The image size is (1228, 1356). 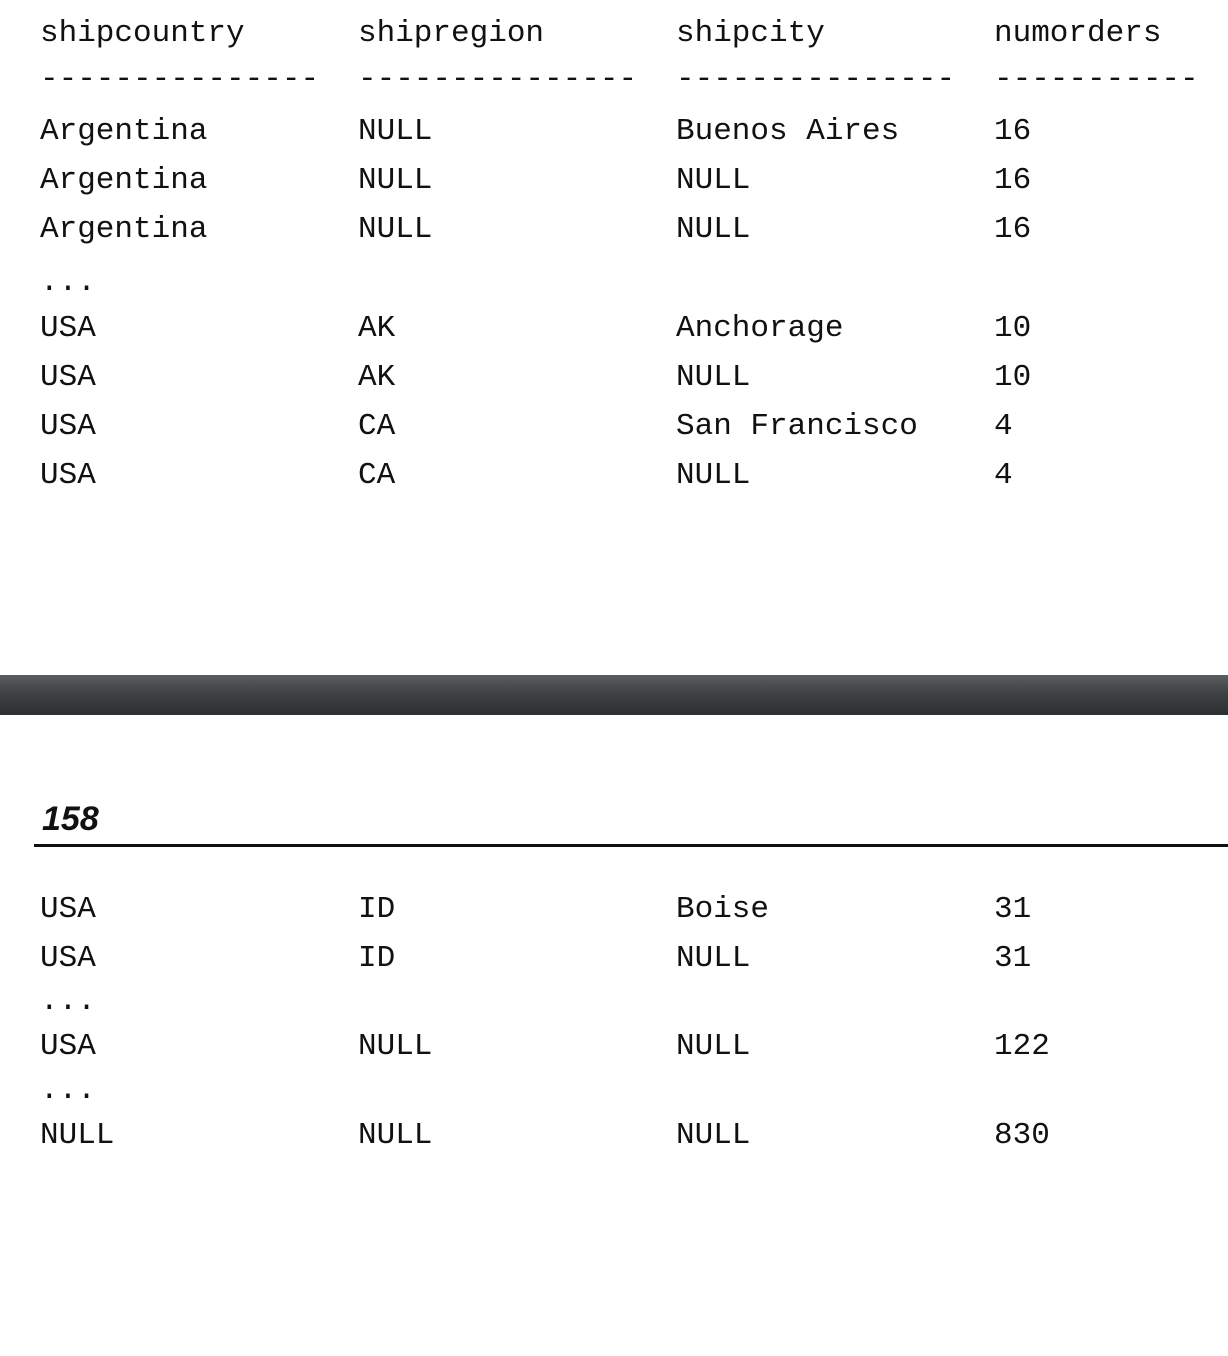 What do you see at coordinates (614, 476) in the screenshot?
I see `table-row: USA CA NULL 4` at bounding box center [614, 476].